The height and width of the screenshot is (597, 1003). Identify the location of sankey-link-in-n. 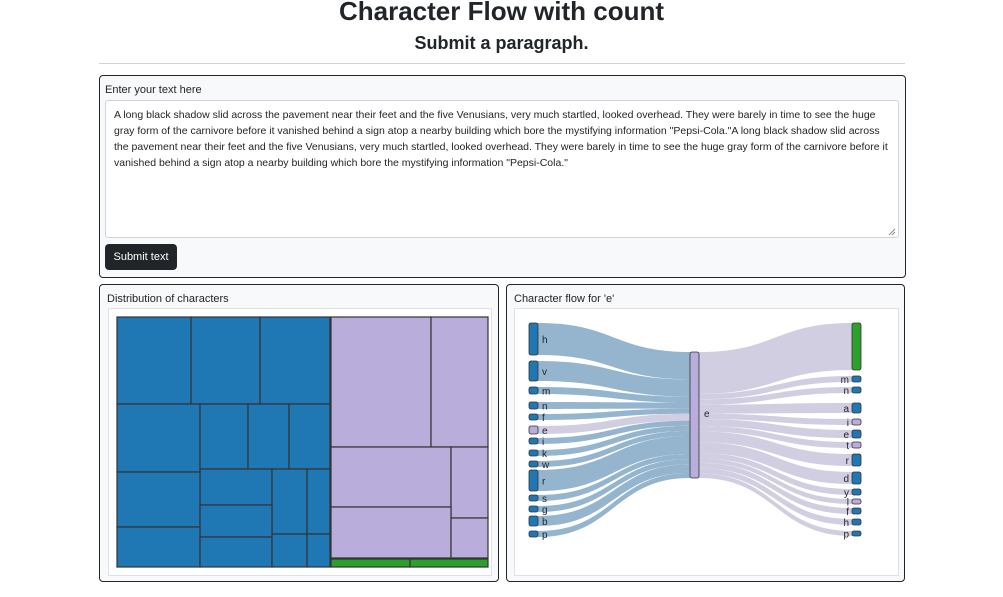
(614, 405).